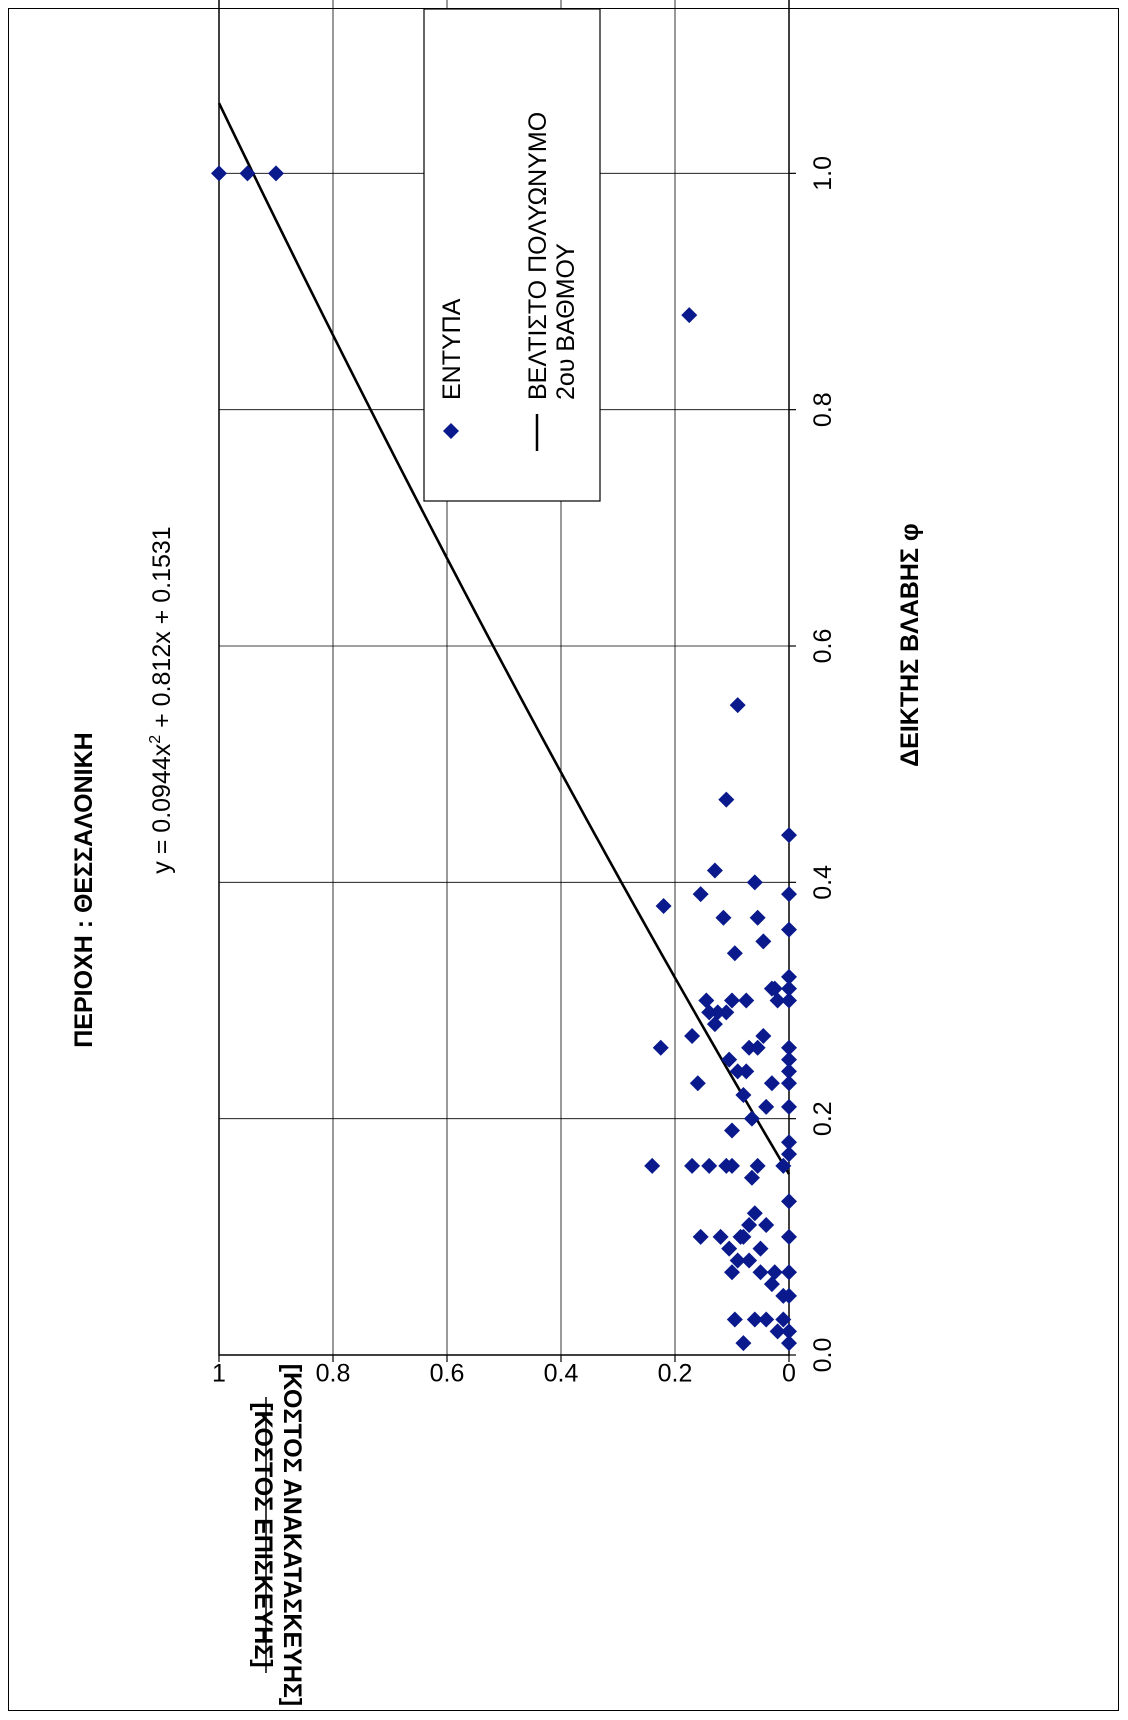 This screenshot has width=1128, height=1720. What do you see at coordinates (561, 1374) in the screenshot?
I see `x-tick-label: 0.4` at bounding box center [561, 1374].